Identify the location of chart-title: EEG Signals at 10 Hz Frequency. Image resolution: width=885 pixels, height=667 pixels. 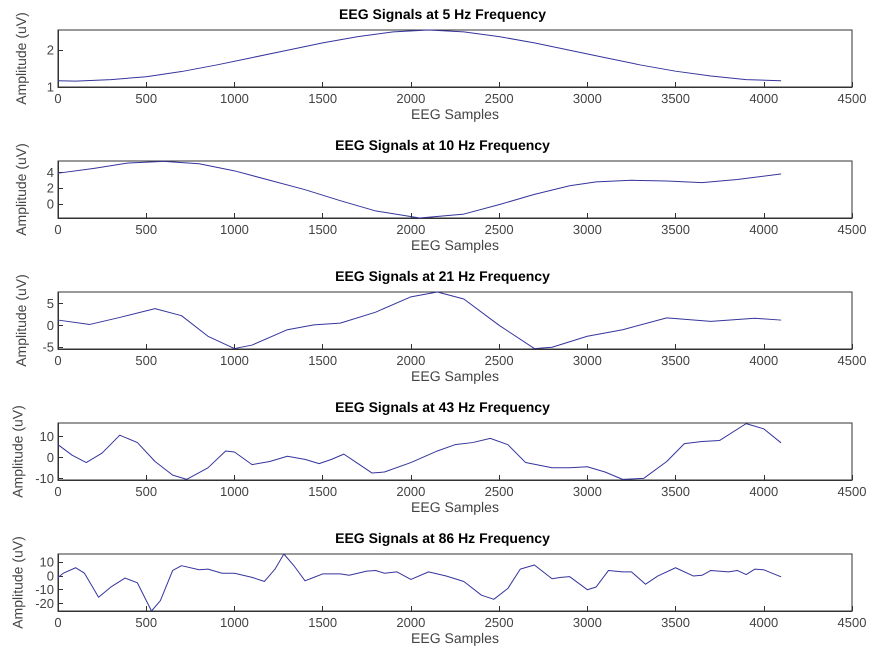
(442, 145).